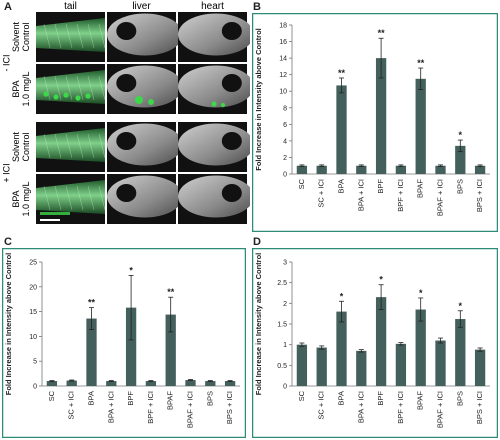 This screenshot has height=440, width=500. What do you see at coordinates (21, 36) in the screenshot?
I see `row-label: SolventControl` at bounding box center [21, 36].